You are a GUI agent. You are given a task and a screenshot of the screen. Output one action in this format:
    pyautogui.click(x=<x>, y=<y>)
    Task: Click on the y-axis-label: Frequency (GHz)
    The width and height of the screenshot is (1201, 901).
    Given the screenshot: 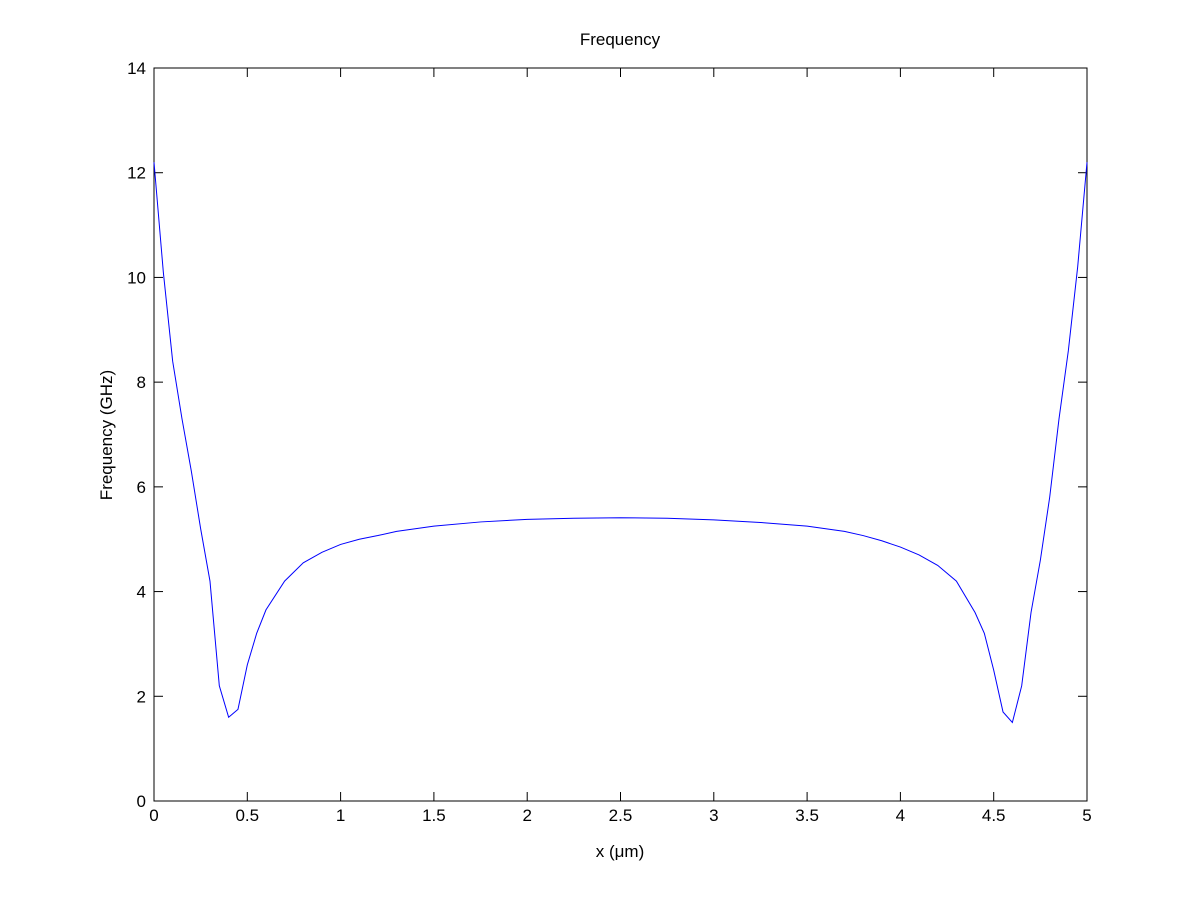 What is the action you would take?
    pyautogui.click(x=106, y=435)
    